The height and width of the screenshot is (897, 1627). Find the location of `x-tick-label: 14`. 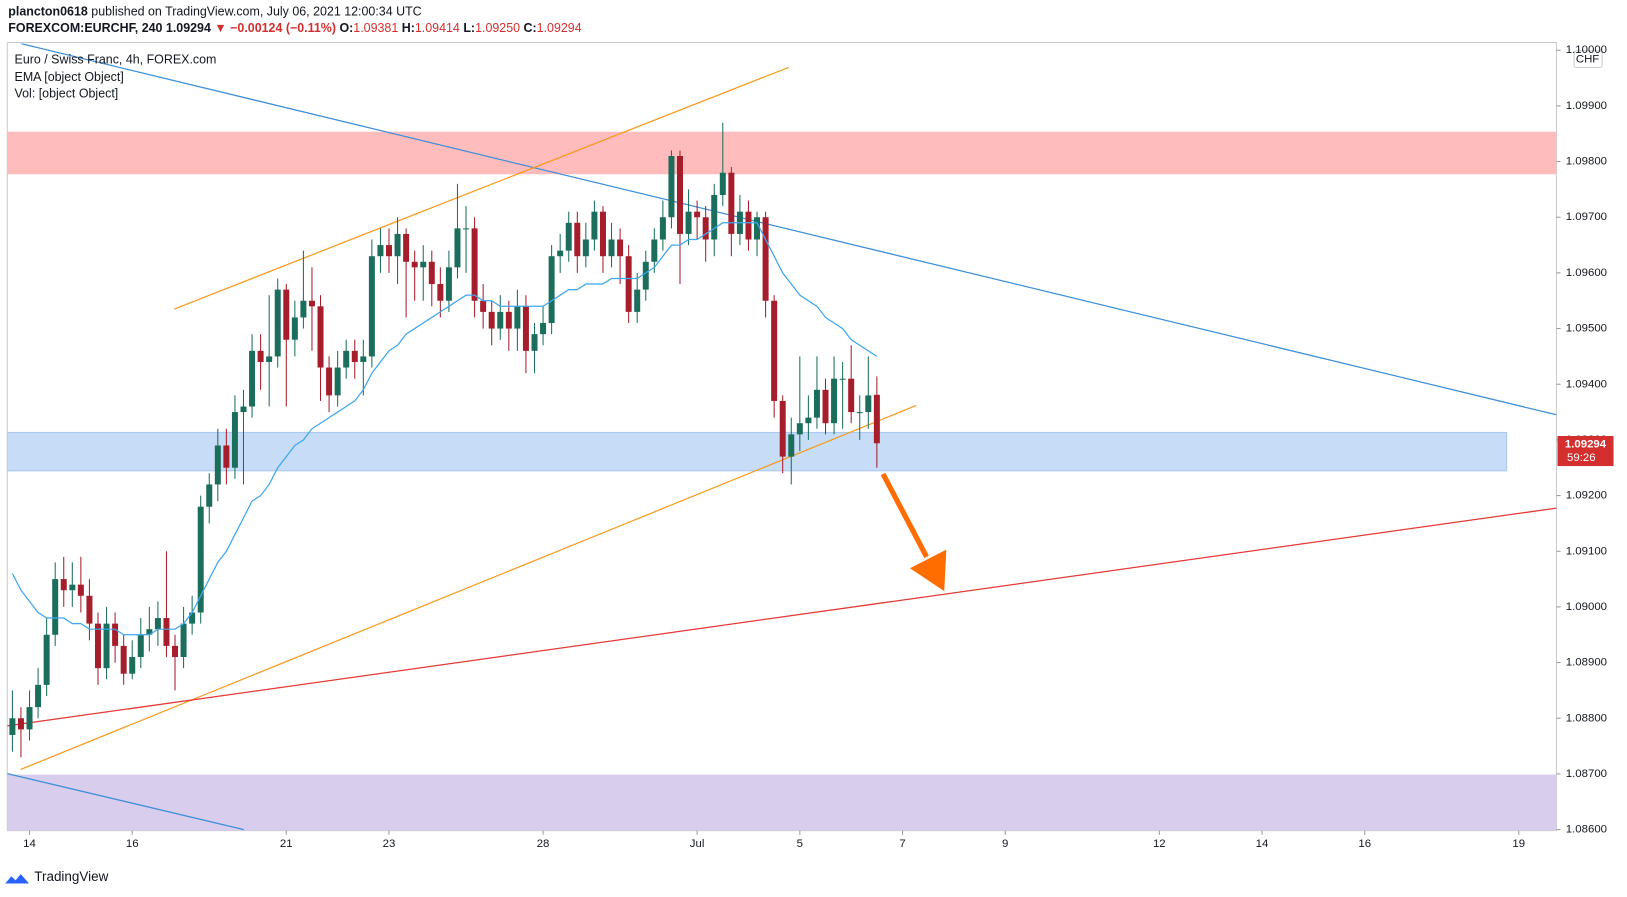

x-tick-label: 14 is located at coordinates (29, 844).